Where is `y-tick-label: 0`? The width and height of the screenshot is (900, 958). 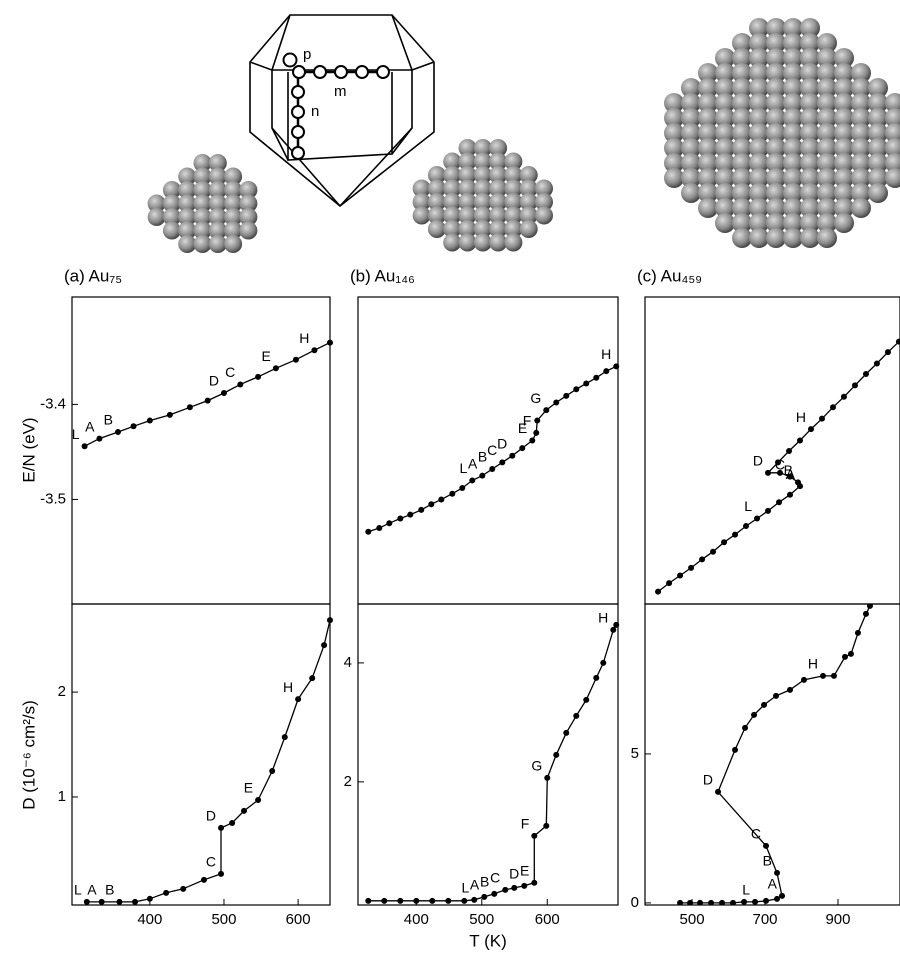
y-tick-label: 0 is located at coordinates (635, 902).